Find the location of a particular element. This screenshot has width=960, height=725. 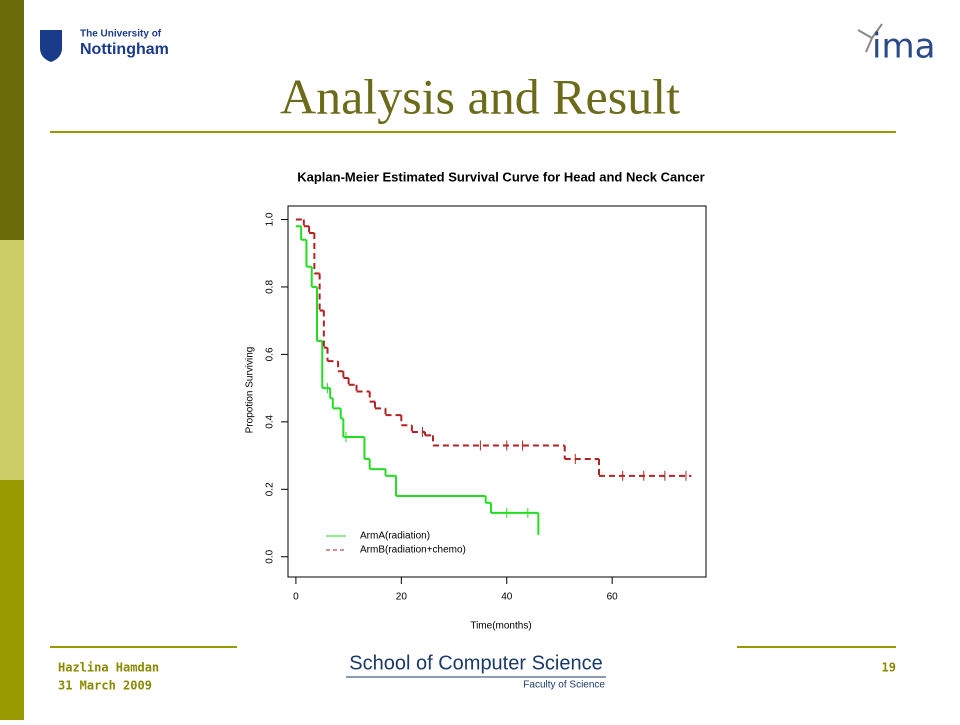

ima-logo: ima is located at coordinates (896, 45).